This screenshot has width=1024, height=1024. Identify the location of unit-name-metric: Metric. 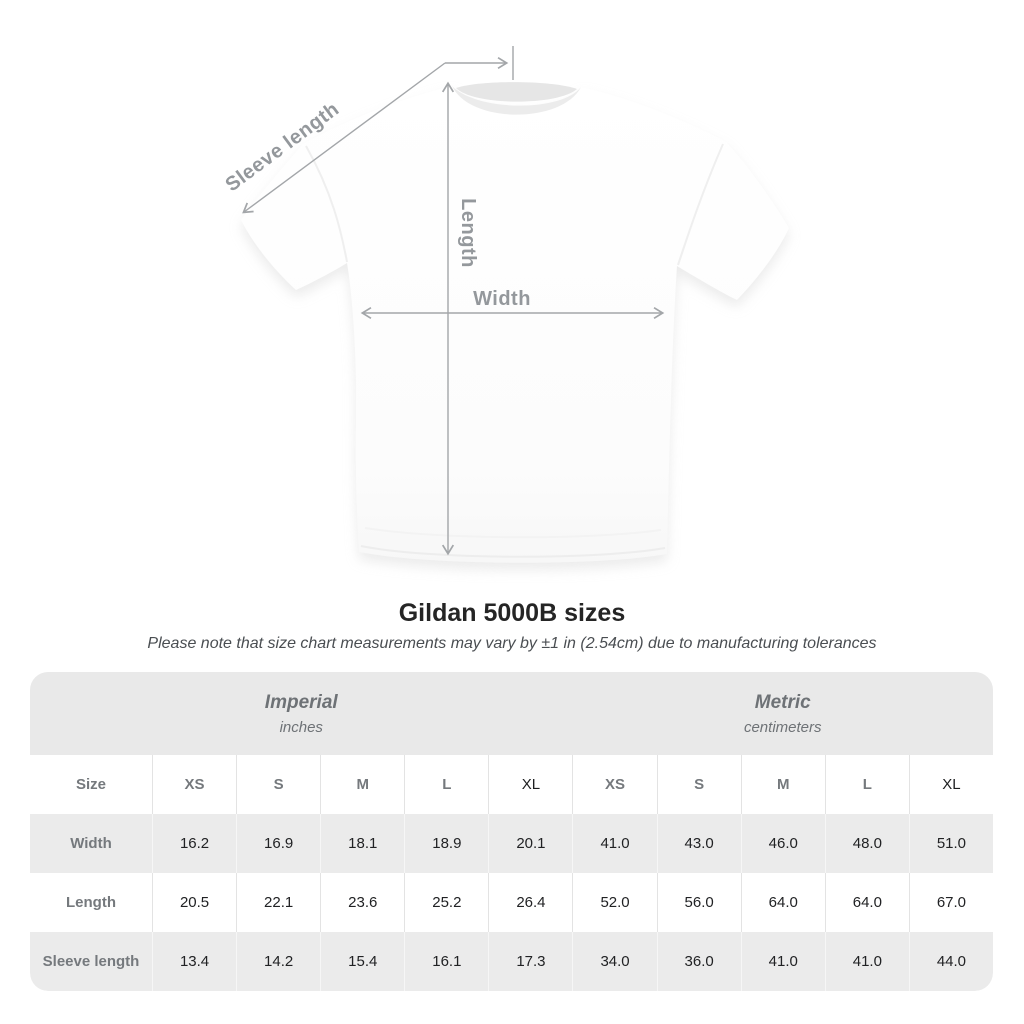
(782, 702).